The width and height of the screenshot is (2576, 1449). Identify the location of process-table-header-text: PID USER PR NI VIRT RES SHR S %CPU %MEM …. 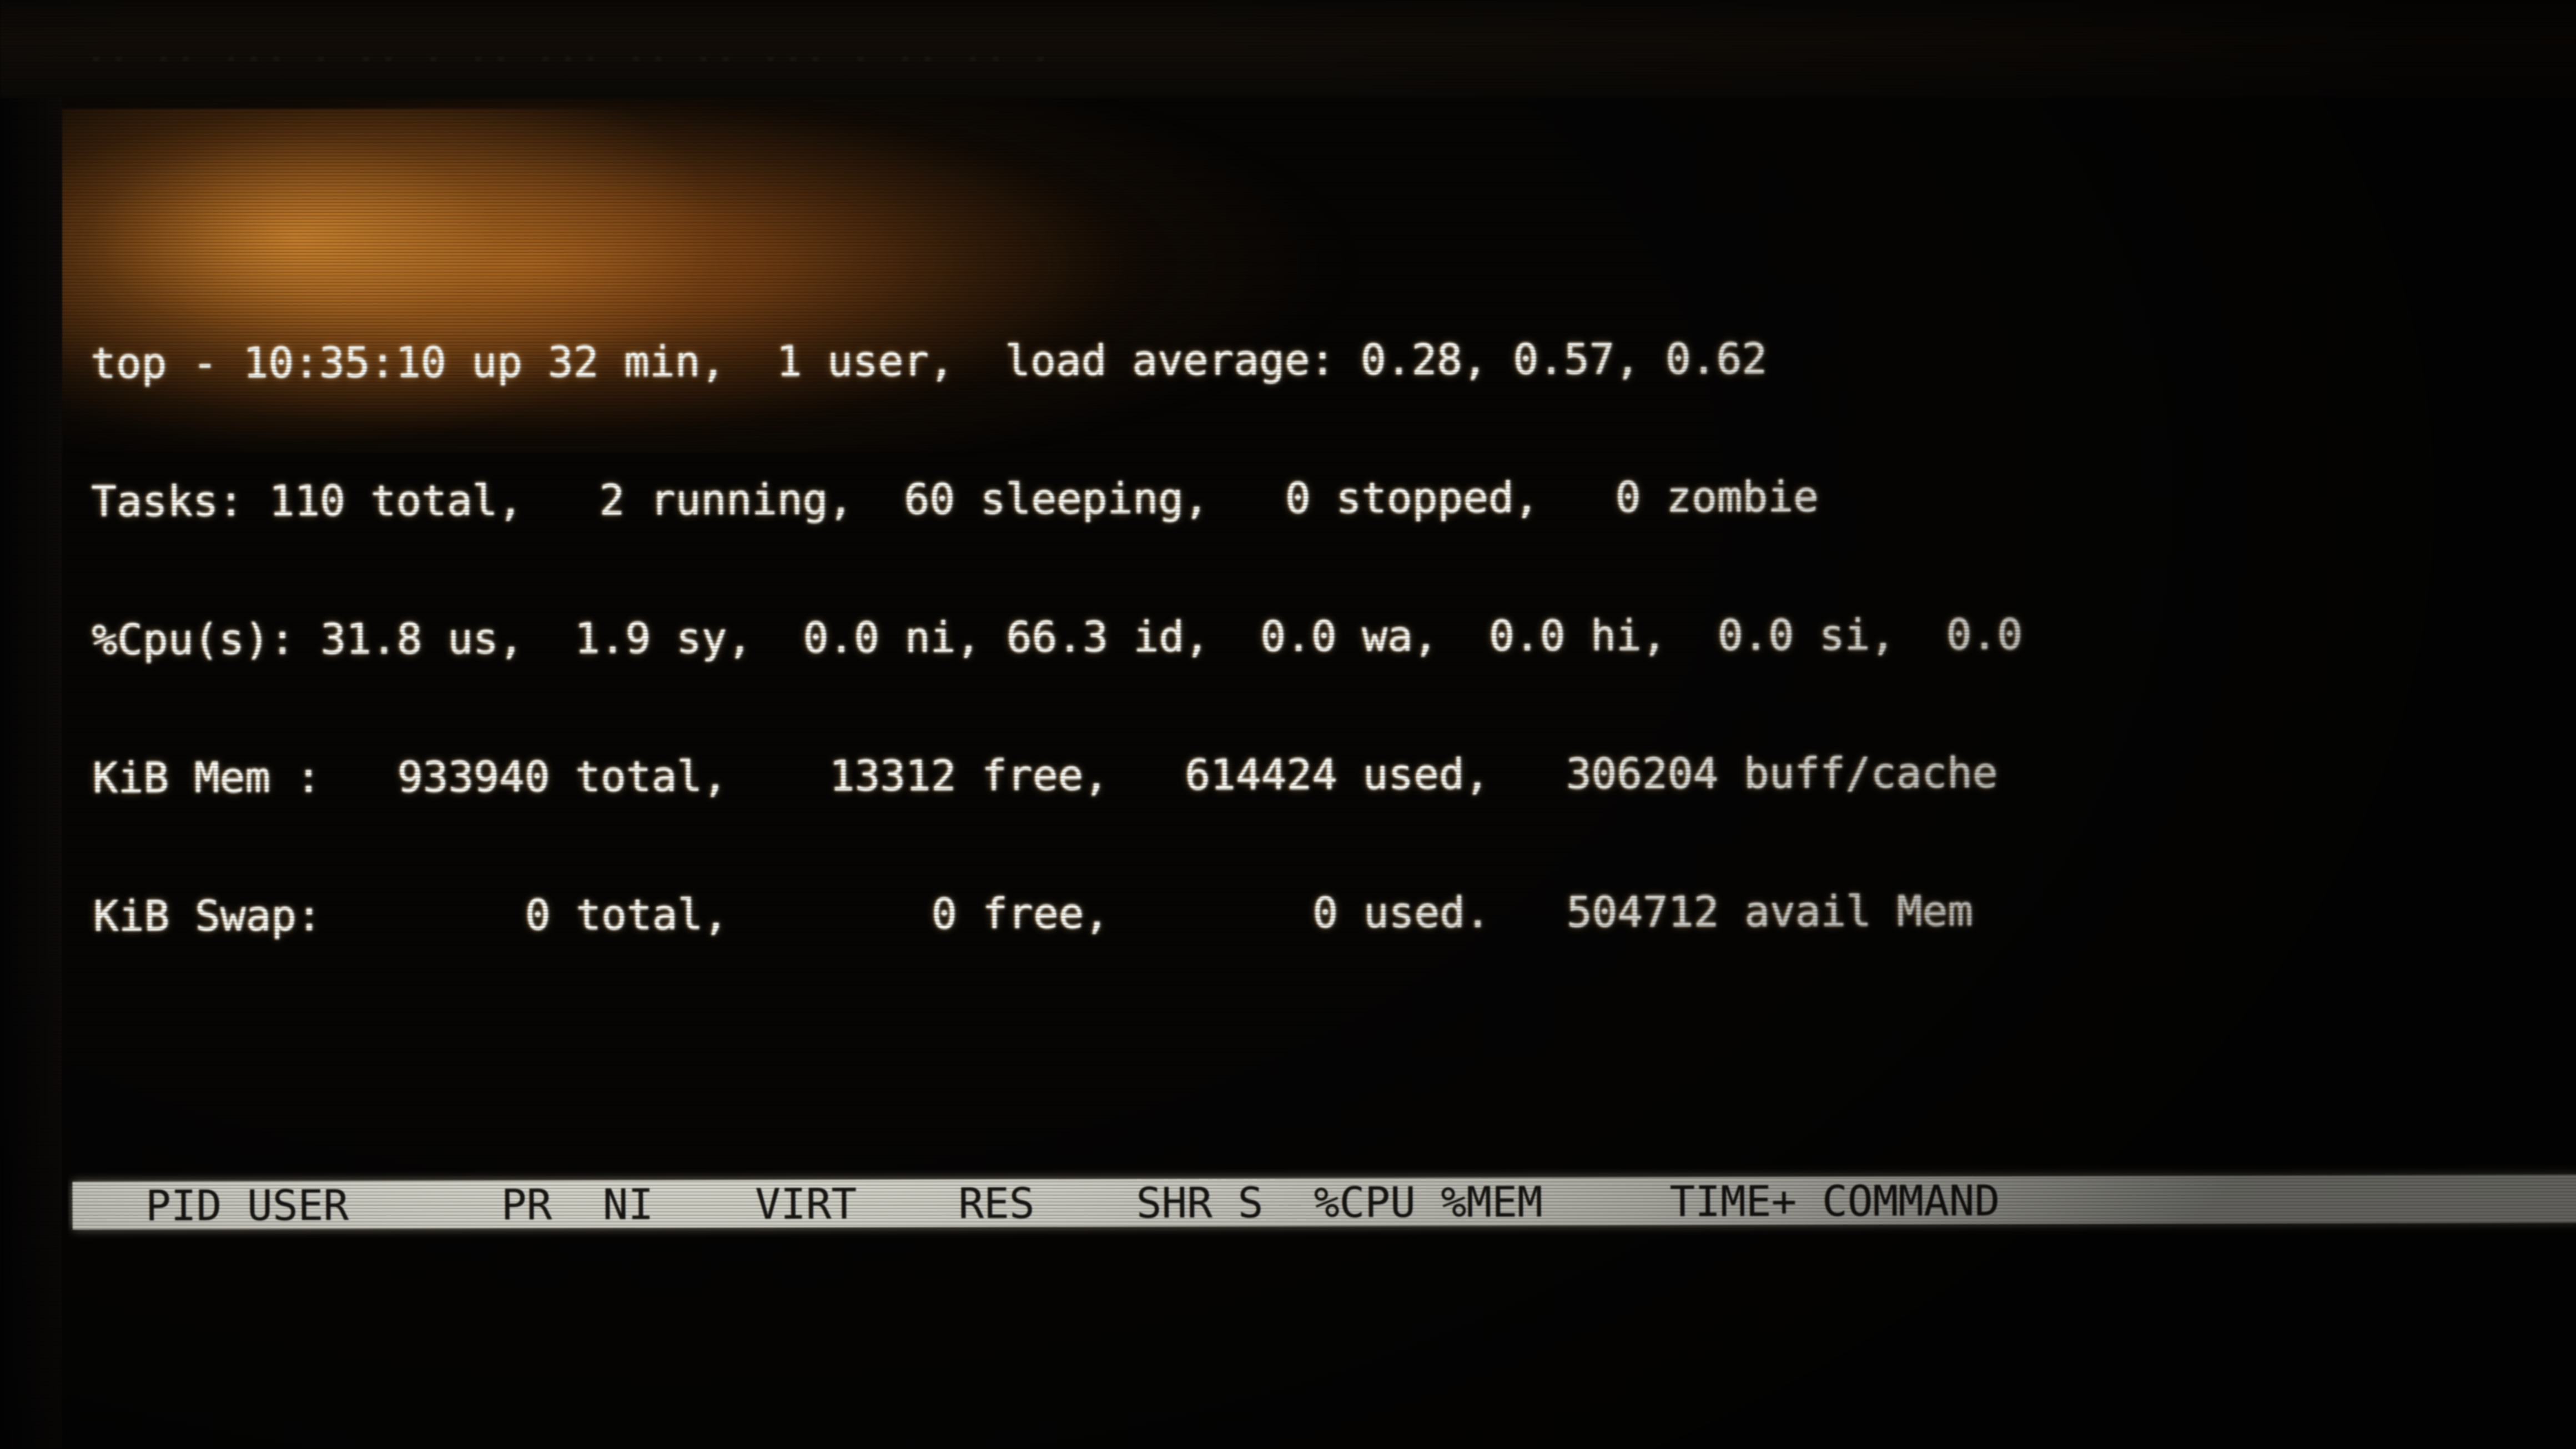
(1047, 1203).